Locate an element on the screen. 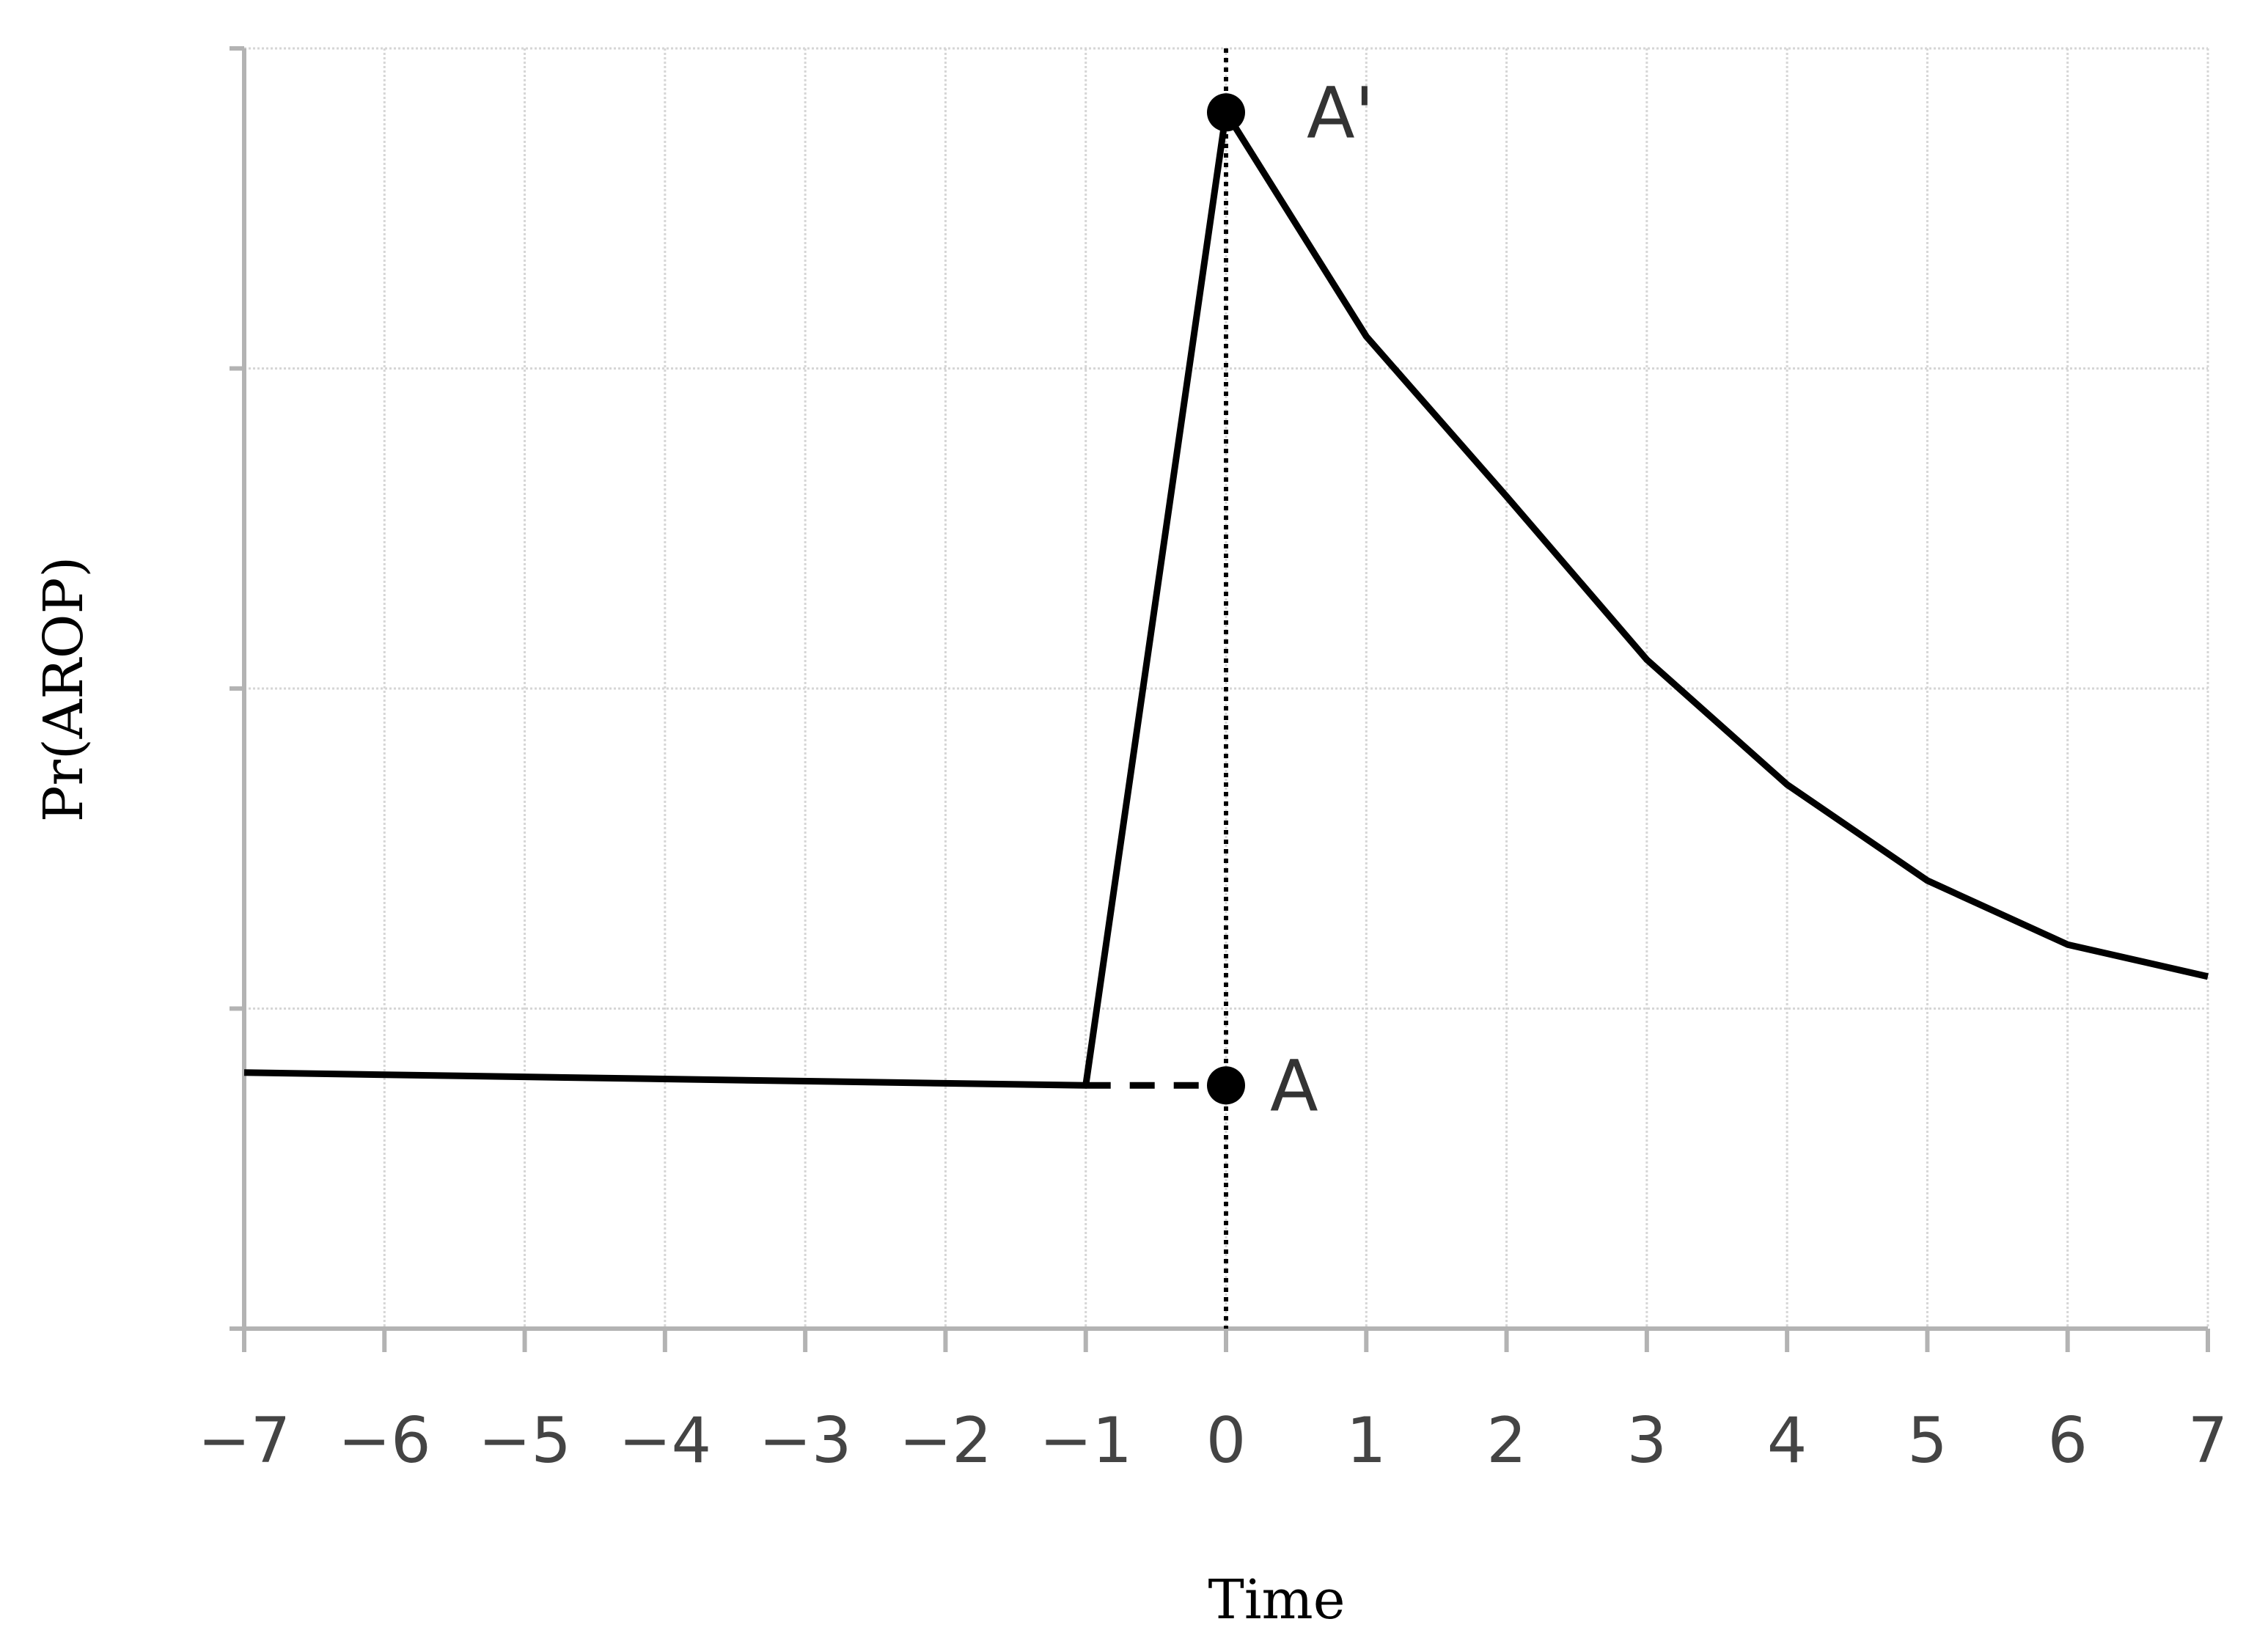  x-tick-label: −7 is located at coordinates (244, 1440).